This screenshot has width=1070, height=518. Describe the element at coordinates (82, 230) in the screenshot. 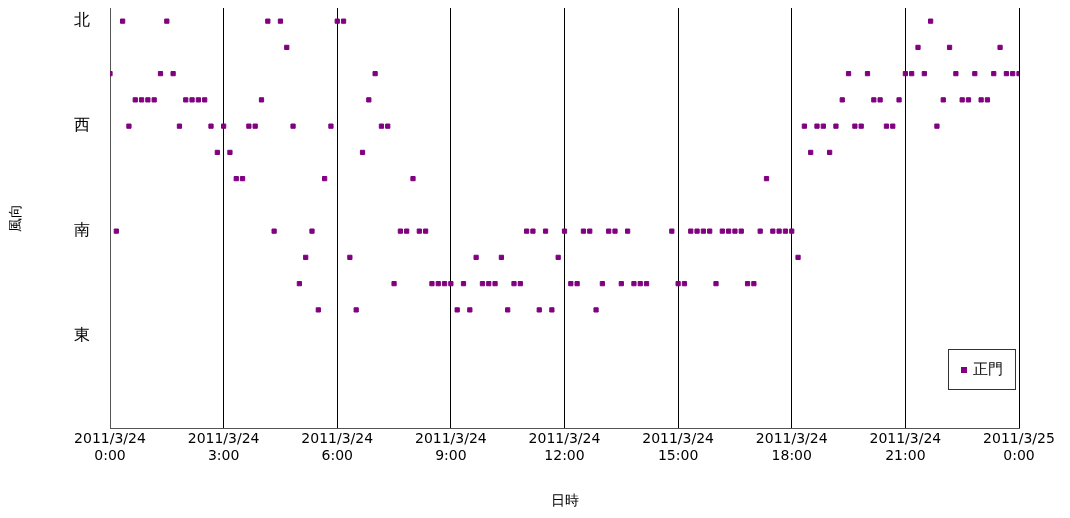

I see `text: 南` at that location.